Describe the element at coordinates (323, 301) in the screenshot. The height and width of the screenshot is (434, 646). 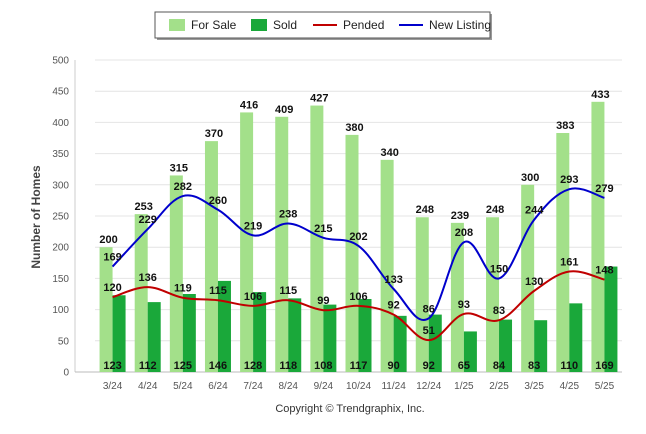
I see `data-label-pended: 99` at that location.